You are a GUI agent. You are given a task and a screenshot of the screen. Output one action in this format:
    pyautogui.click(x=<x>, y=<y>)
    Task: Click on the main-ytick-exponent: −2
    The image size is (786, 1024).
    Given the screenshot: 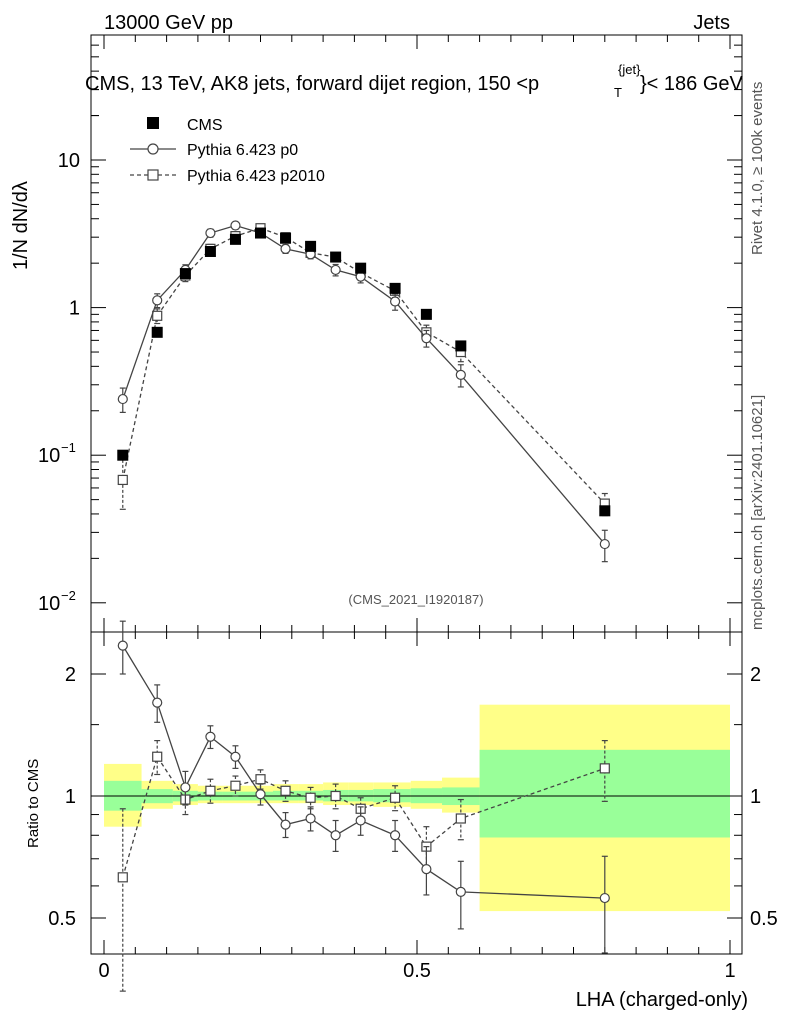 What is the action you would take?
    pyautogui.click(x=68, y=595)
    